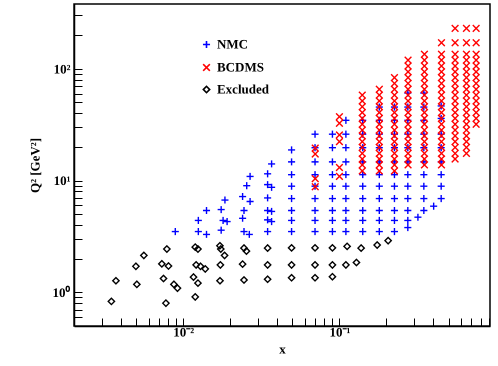  What do you see at coordinates (282, 349) in the screenshot?
I see `x-axis-title: x` at bounding box center [282, 349].